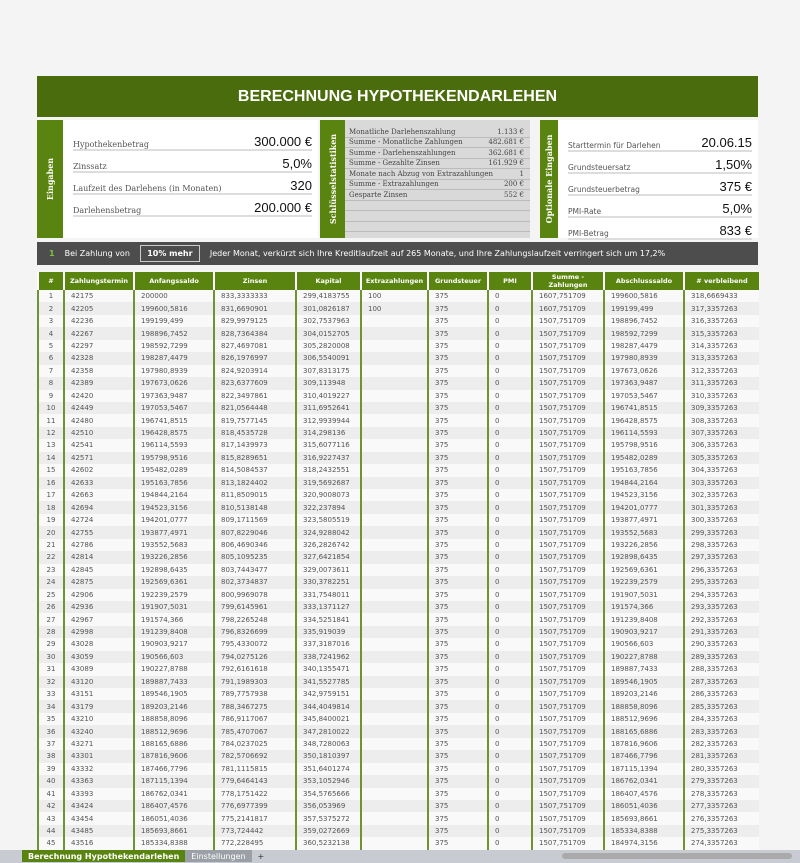 The image size is (800, 863). I want to click on table-cell: 189546,1905, so click(643, 681).